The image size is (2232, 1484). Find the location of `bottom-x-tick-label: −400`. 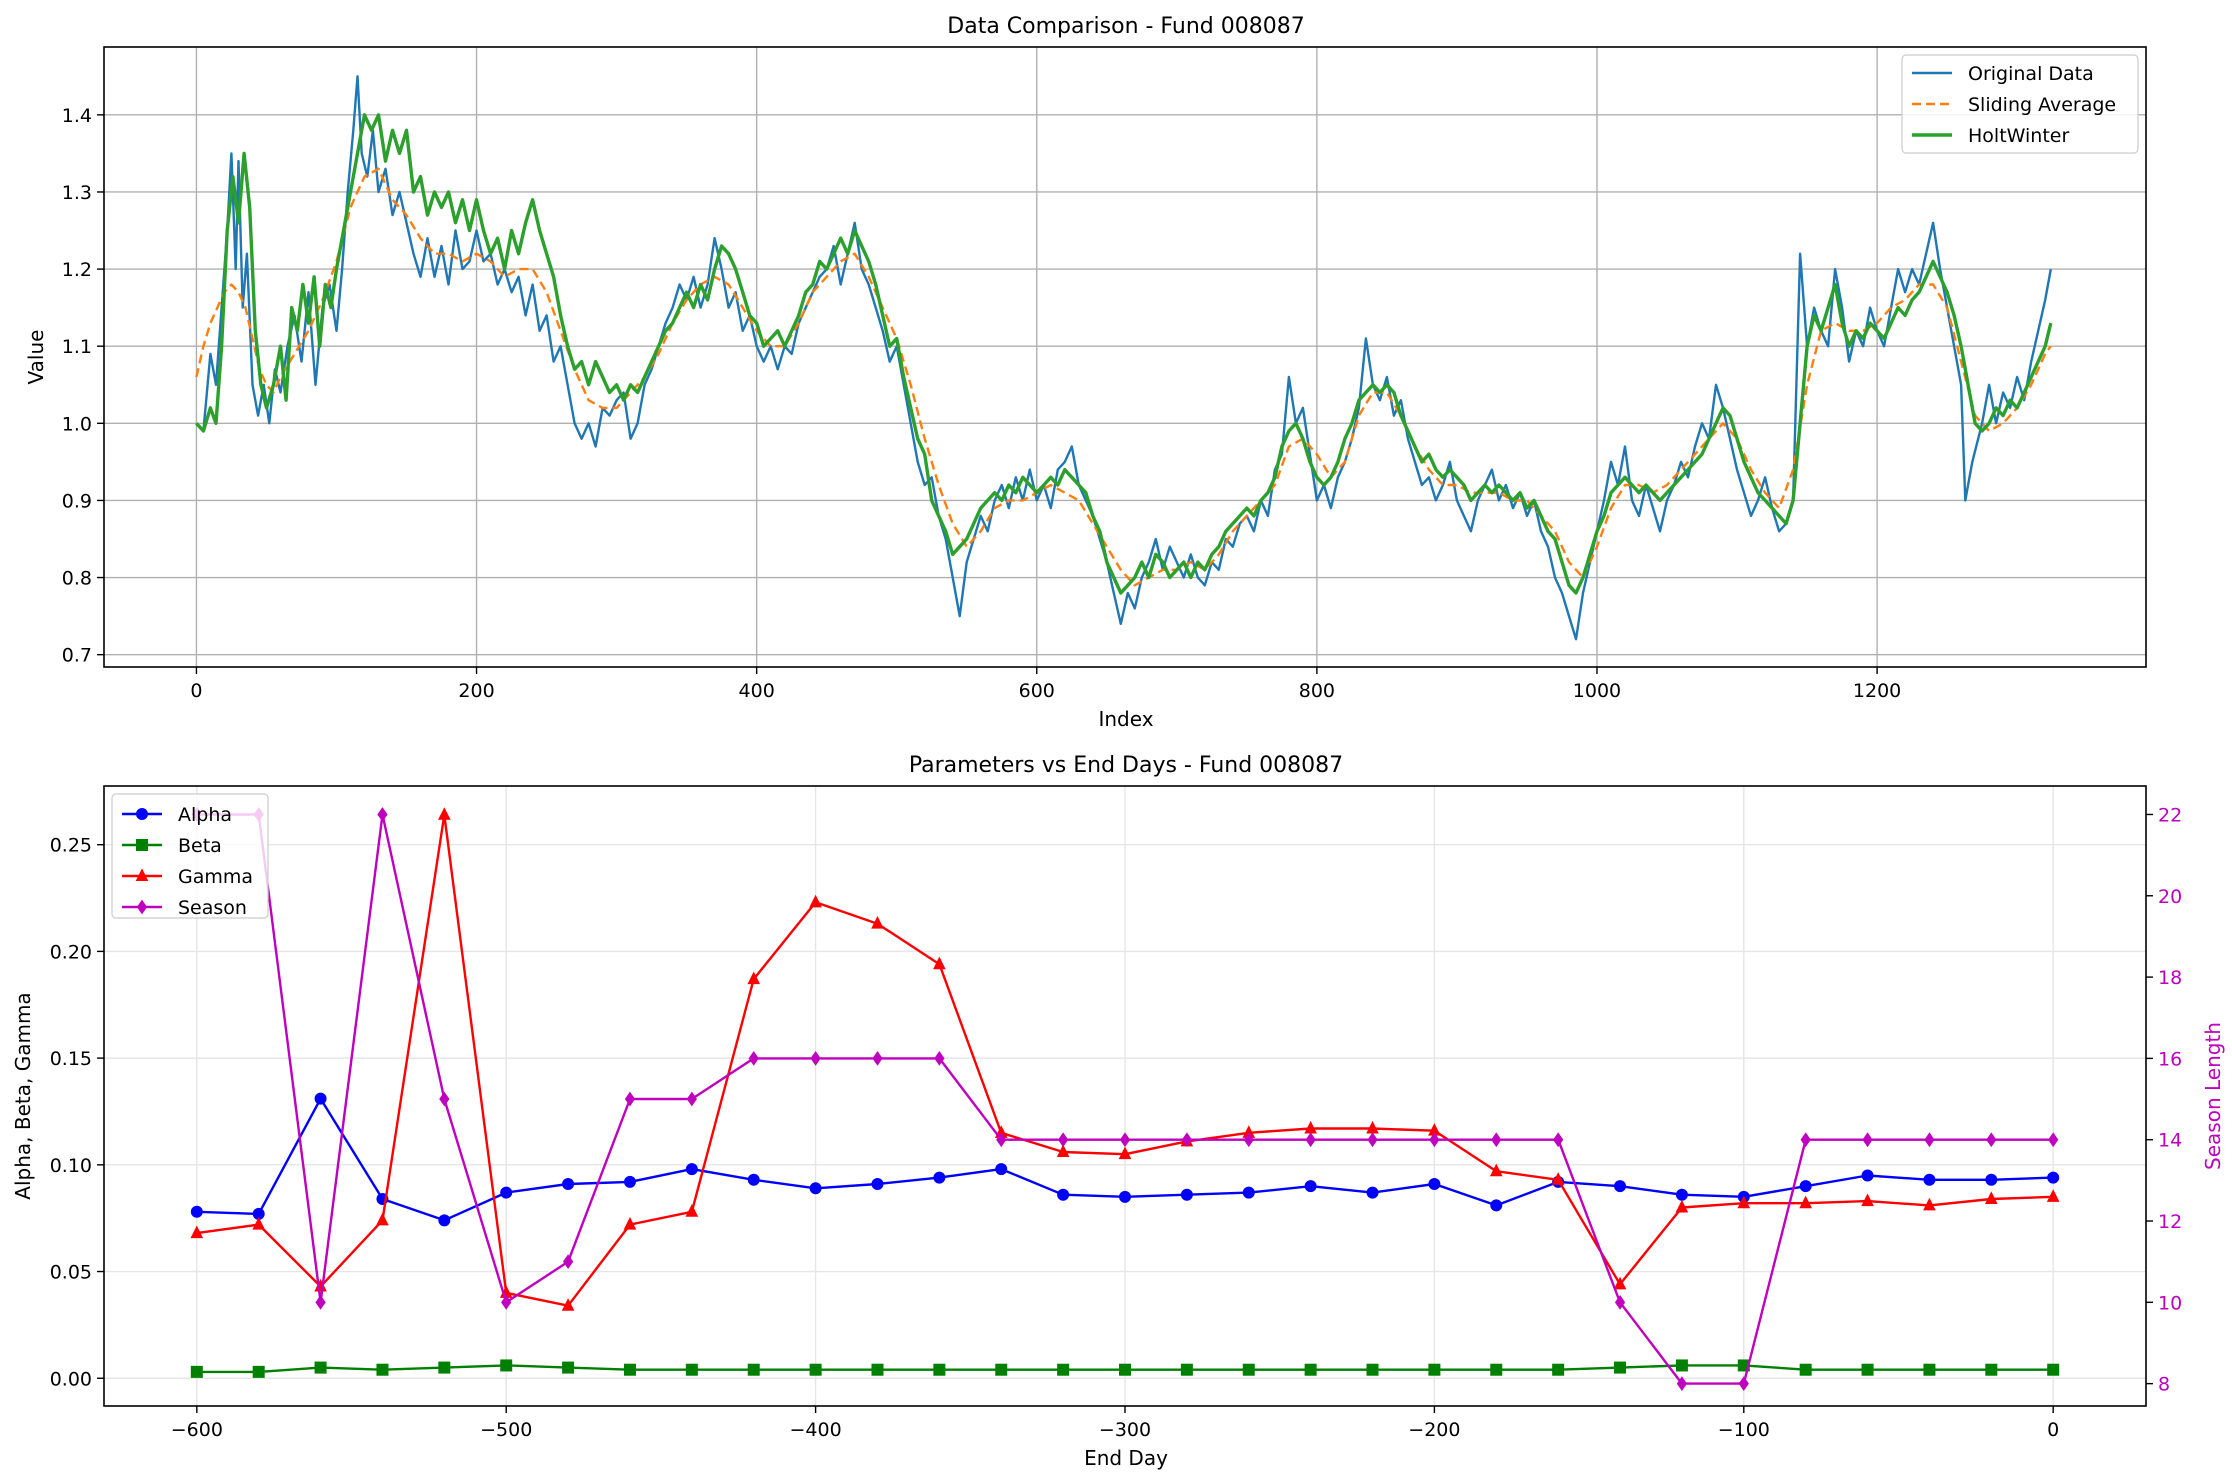

bottom-x-tick-label: −400 is located at coordinates (816, 1430).